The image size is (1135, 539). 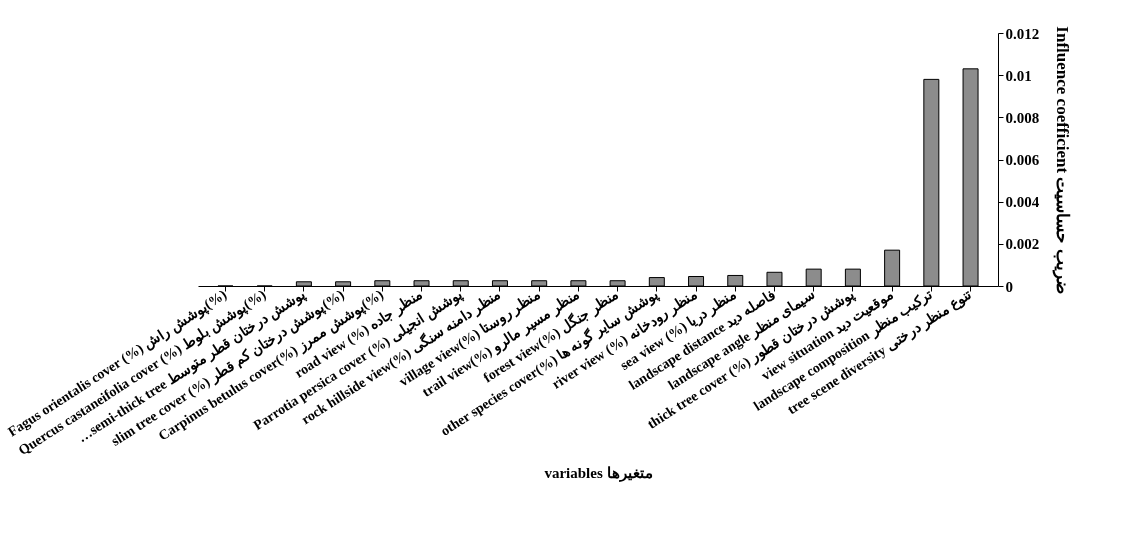 I want to click on y-tick-label: 0.004, so click(x=1022, y=202).